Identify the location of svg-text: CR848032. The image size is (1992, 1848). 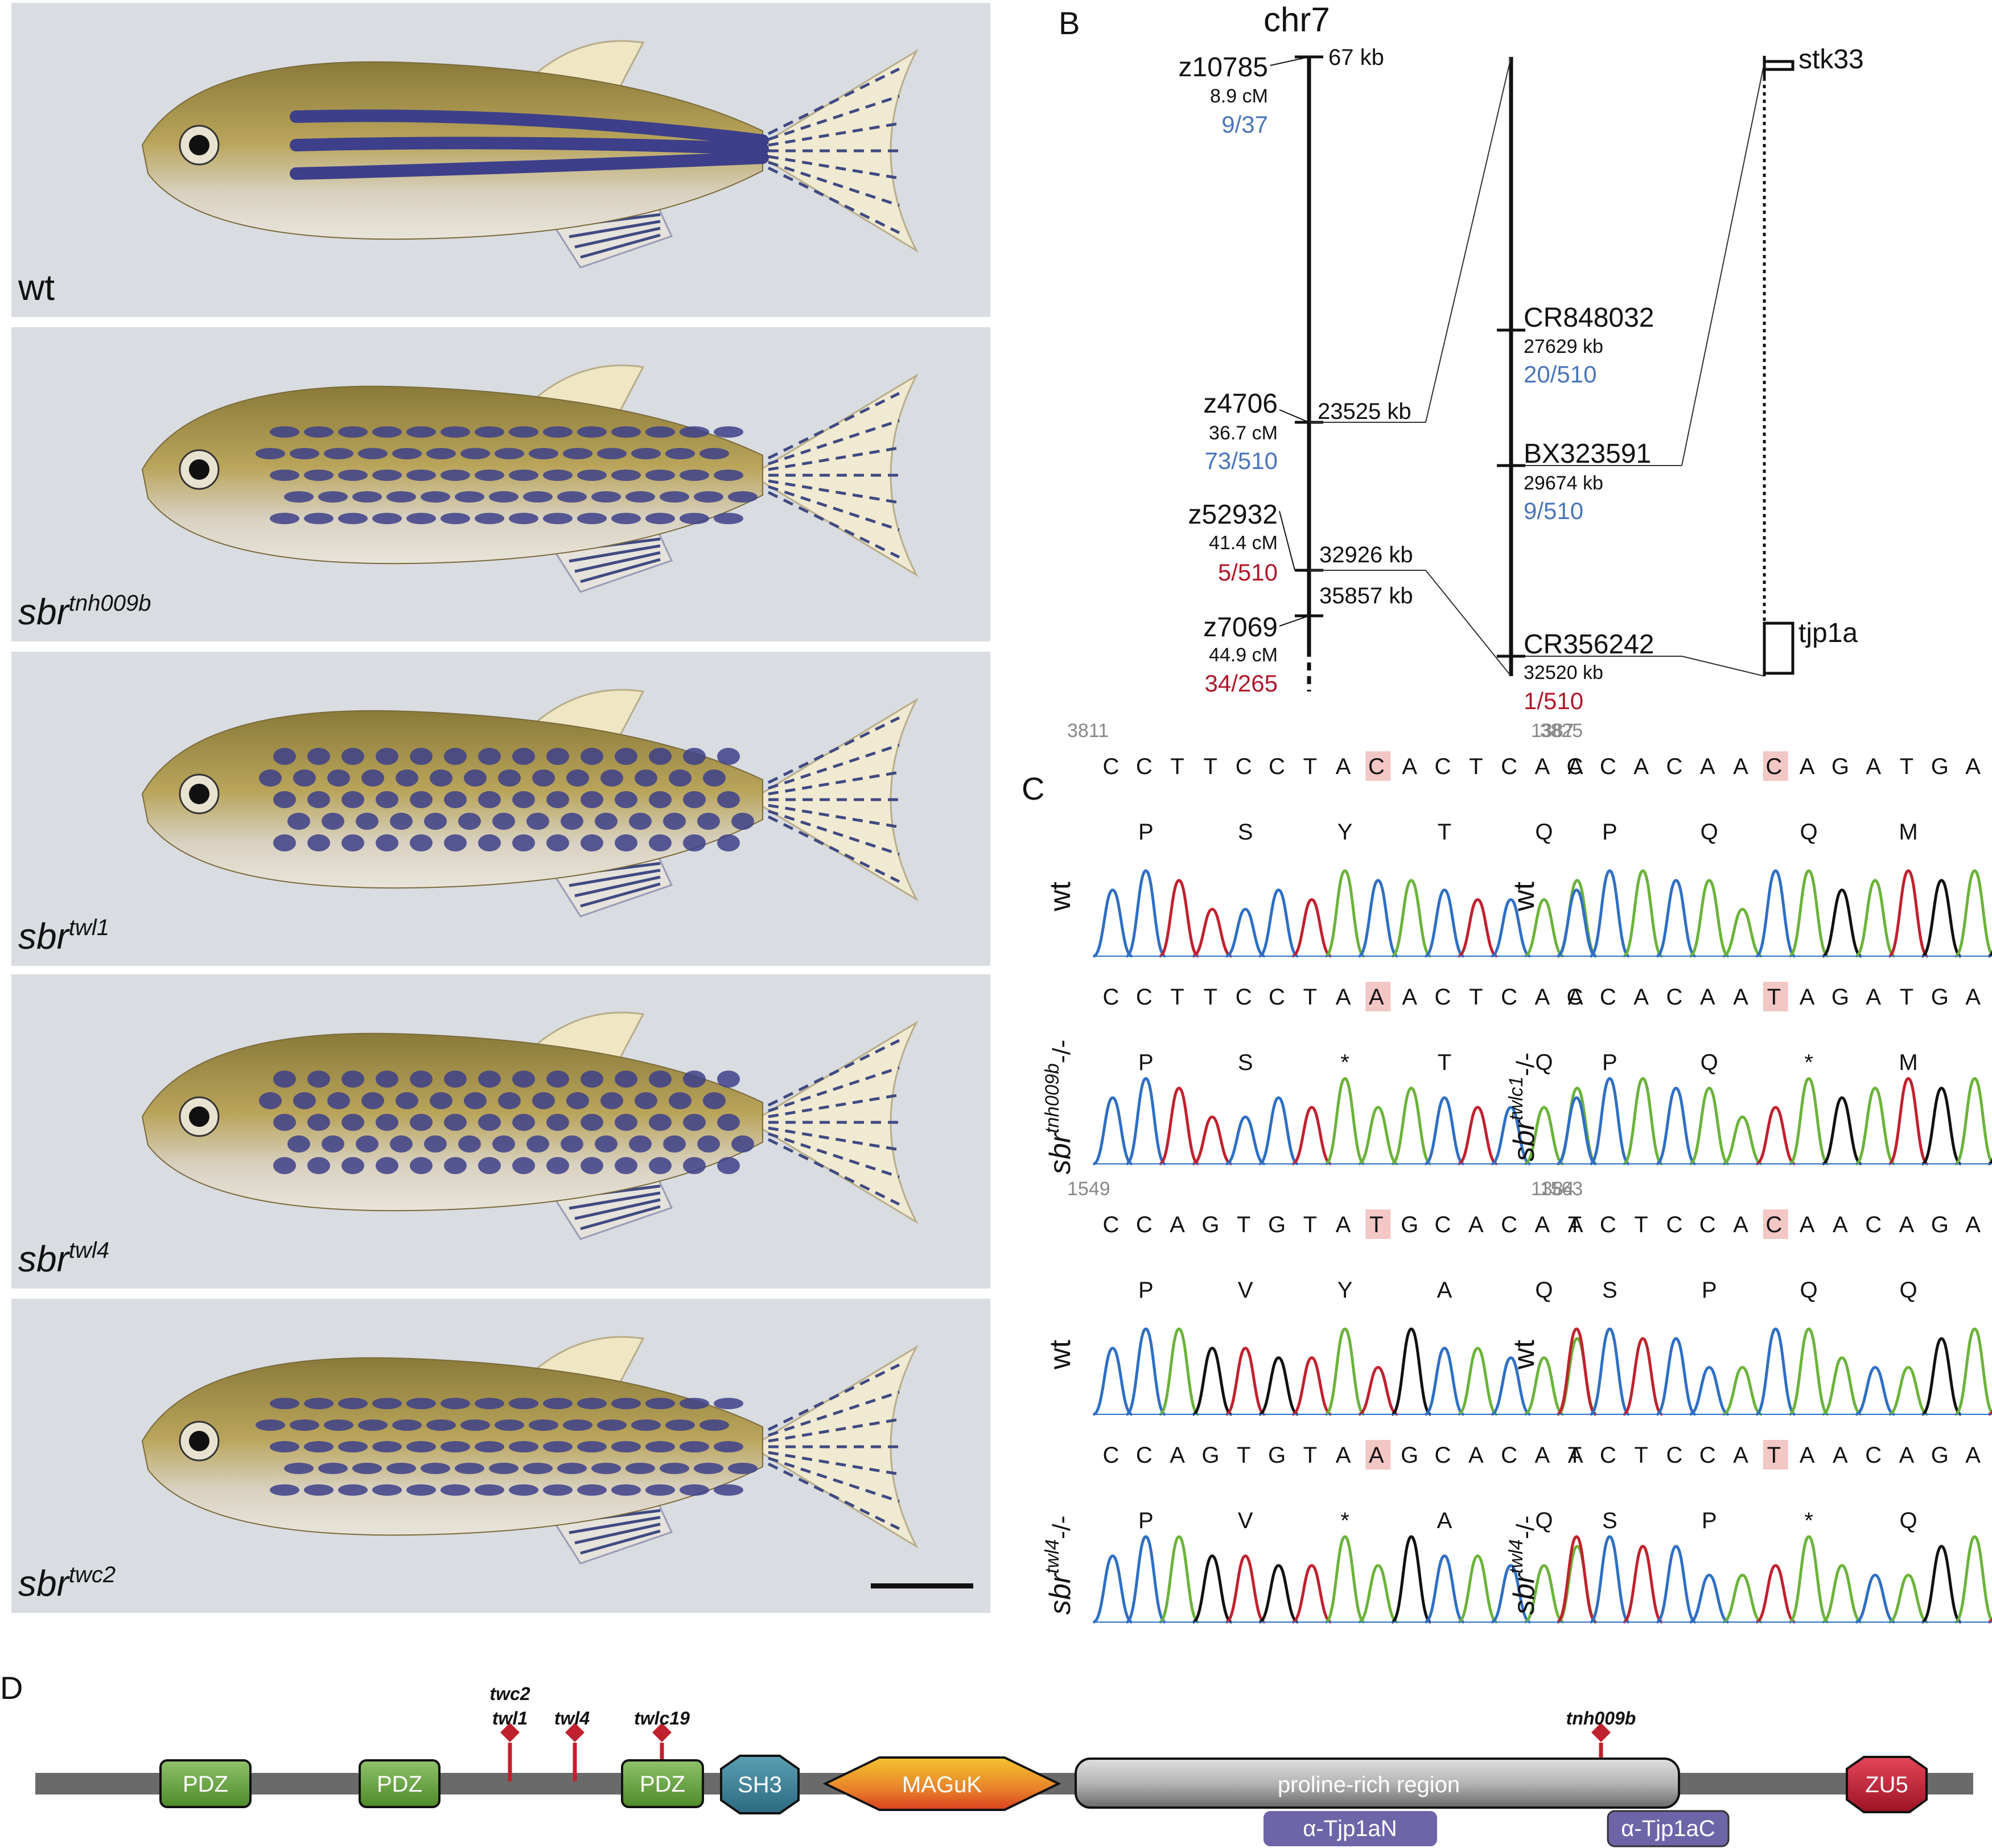
(1589, 318).